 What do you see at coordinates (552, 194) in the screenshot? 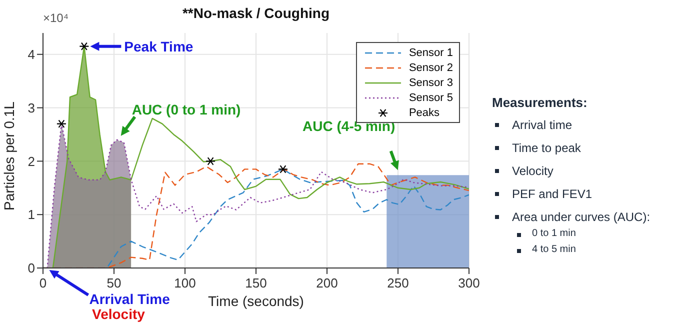
I see `text: PEF and FEV1` at bounding box center [552, 194].